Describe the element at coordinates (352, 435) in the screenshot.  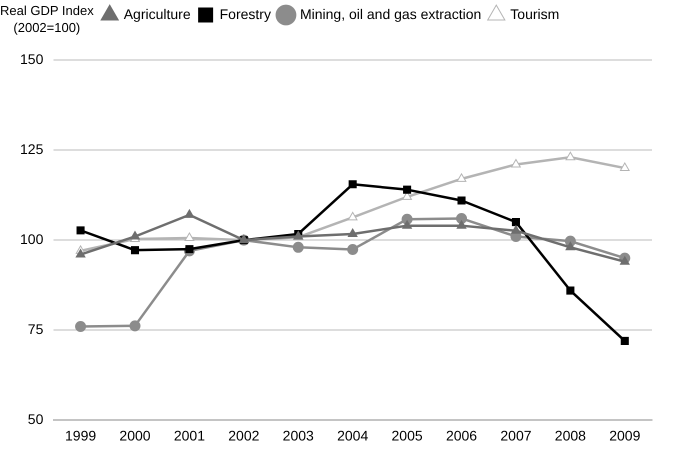
I see `x-tick-label: 2004` at that location.